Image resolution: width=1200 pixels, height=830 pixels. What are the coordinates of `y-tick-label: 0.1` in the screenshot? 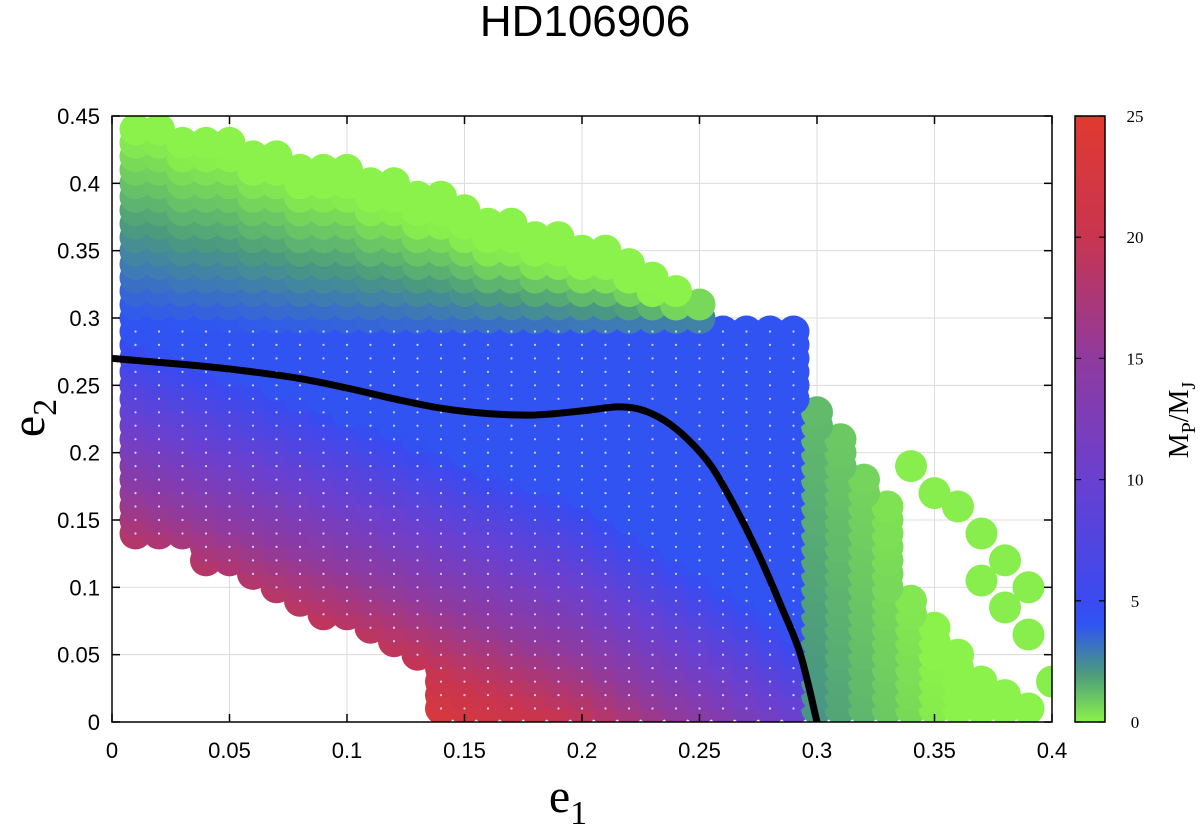 It's located at (84, 587).